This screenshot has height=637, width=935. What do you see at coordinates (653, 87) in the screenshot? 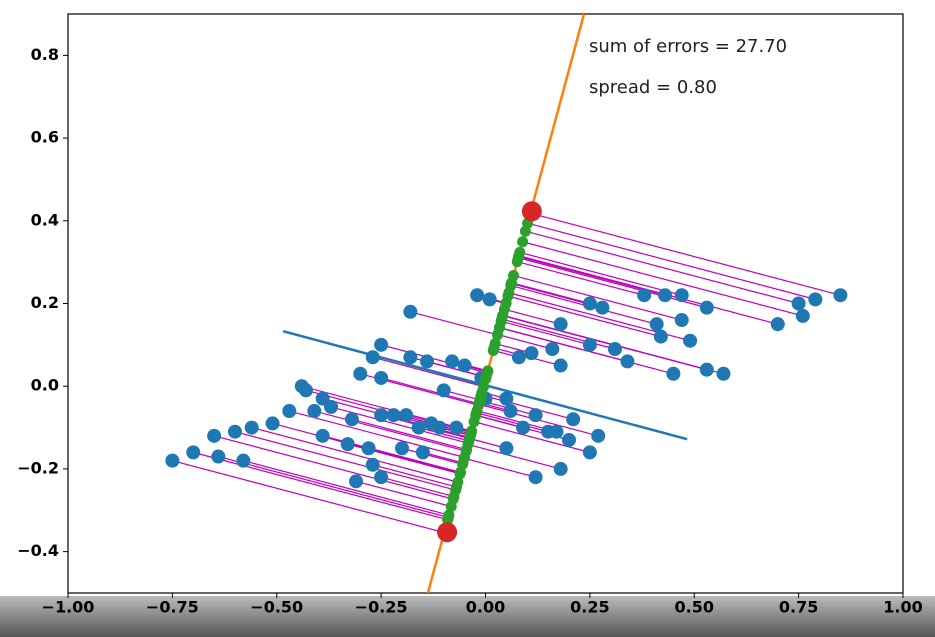
I see `annotation: spread = 0.80` at bounding box center [653, 87].